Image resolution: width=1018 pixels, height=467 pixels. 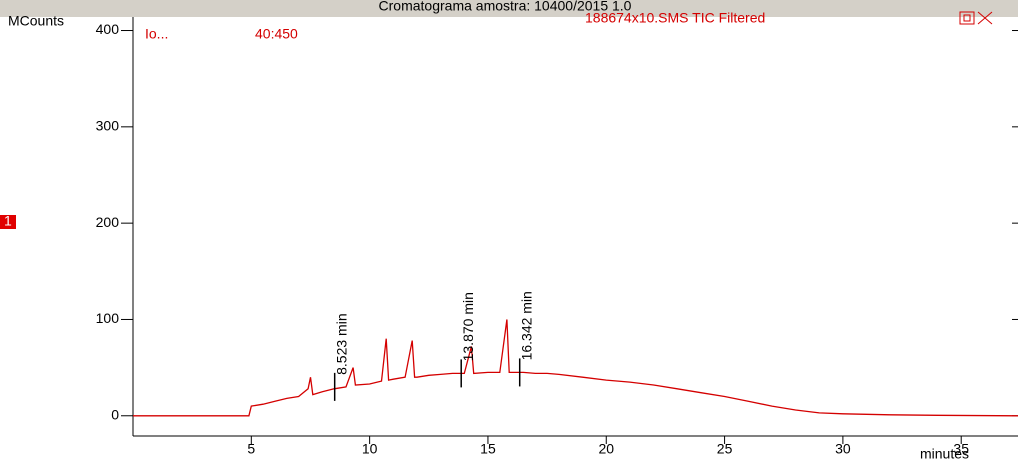 What do you see at coordinates (370, 449) in the screenshot?
I see `x-tick-label: 10` at bounding box center [370, 449].